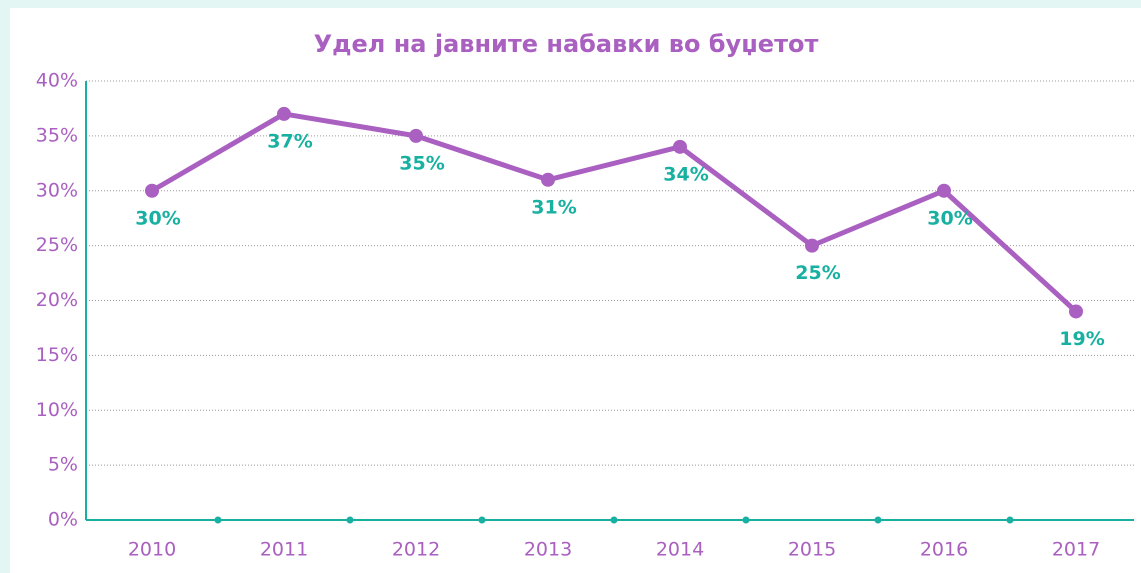  What do you see at coordinates (63, 465) in the screenshot?
I see `y-tick-label: 5%` at bounding box center [63, 465].